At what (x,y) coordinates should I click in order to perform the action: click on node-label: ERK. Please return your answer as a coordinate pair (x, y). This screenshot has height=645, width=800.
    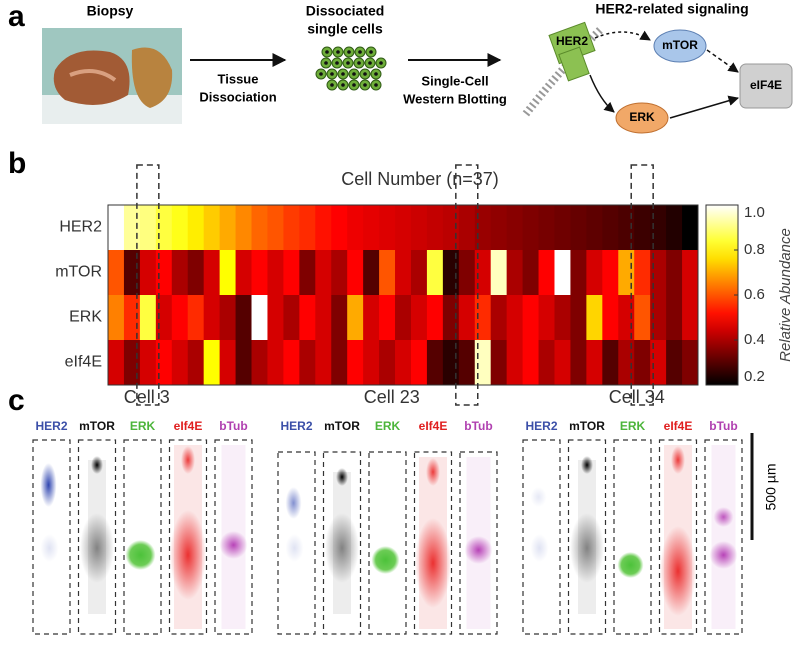
    Looking at the image, I should click on (642, 117).